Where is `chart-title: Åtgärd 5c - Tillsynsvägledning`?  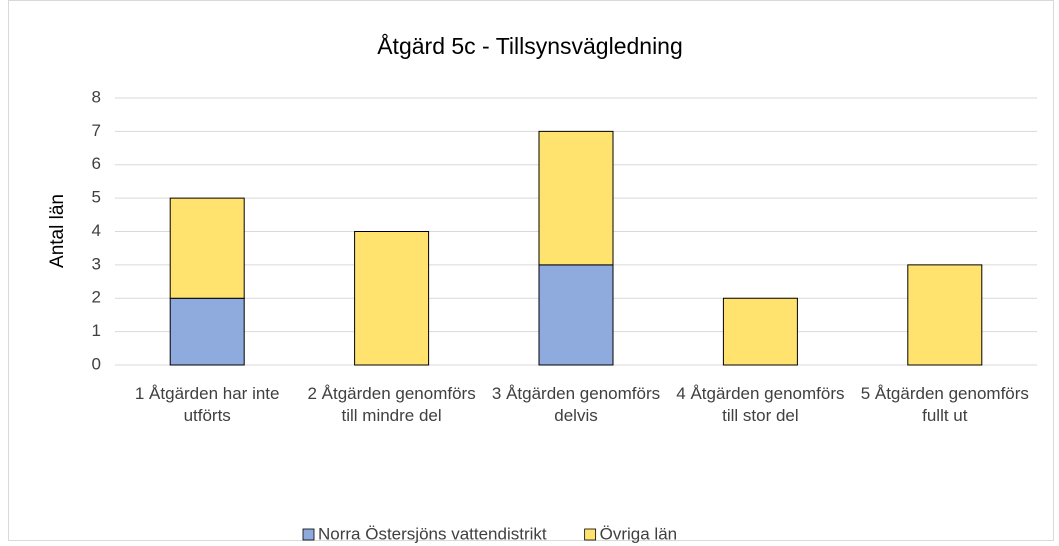 chart-title: Åtgärd 5c - Tillsynsvägledning is located at coordinates (530, 45).